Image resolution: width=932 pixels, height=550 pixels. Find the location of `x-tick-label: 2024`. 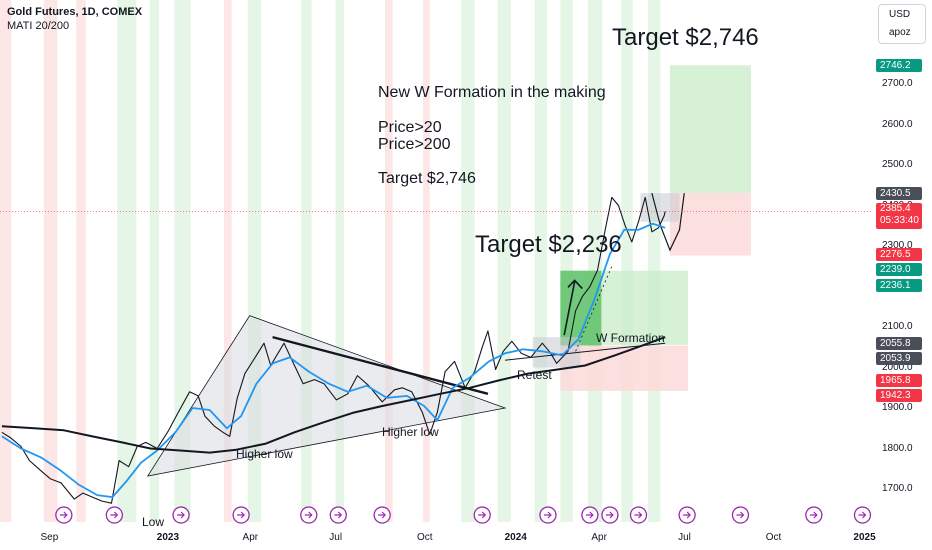

x-tick-label: 2024 is located at coordinates (515, 537).